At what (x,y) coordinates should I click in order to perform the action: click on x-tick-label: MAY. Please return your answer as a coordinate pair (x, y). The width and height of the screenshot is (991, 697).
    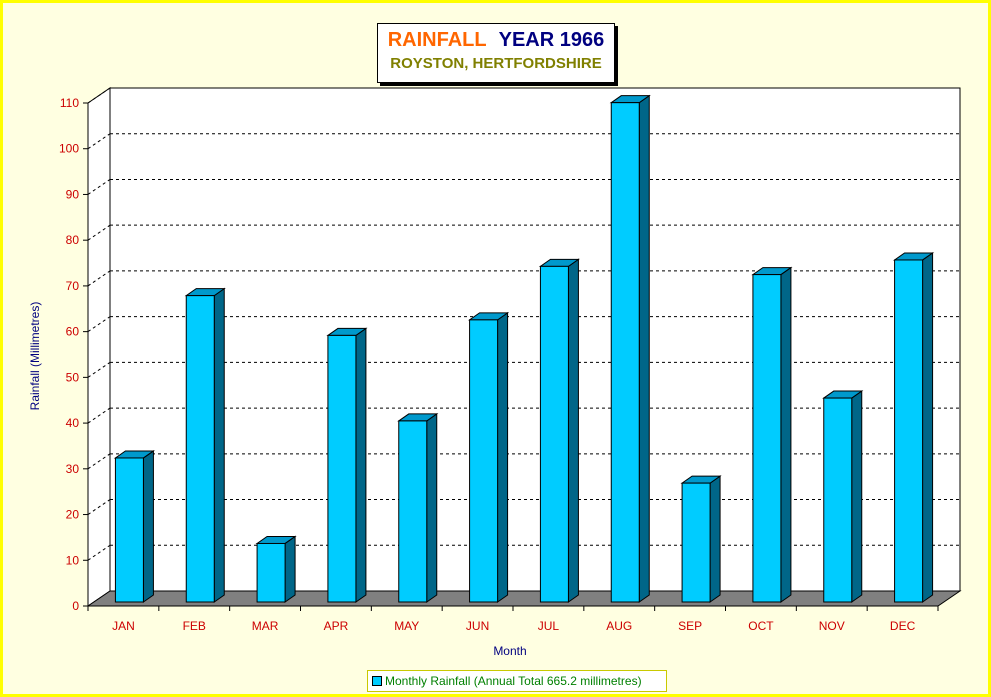
    Looking at the image, I should click on (406, 626).